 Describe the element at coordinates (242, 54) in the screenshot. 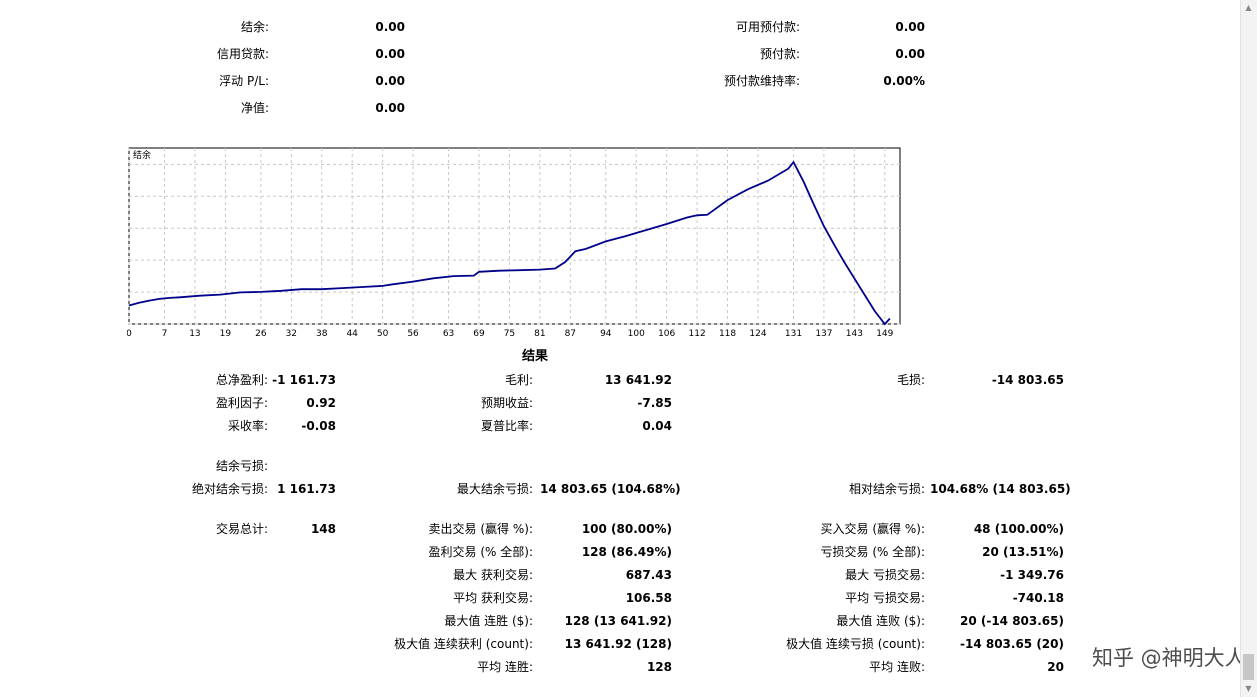

I see `credit-label: 信用贷款:` at that location.